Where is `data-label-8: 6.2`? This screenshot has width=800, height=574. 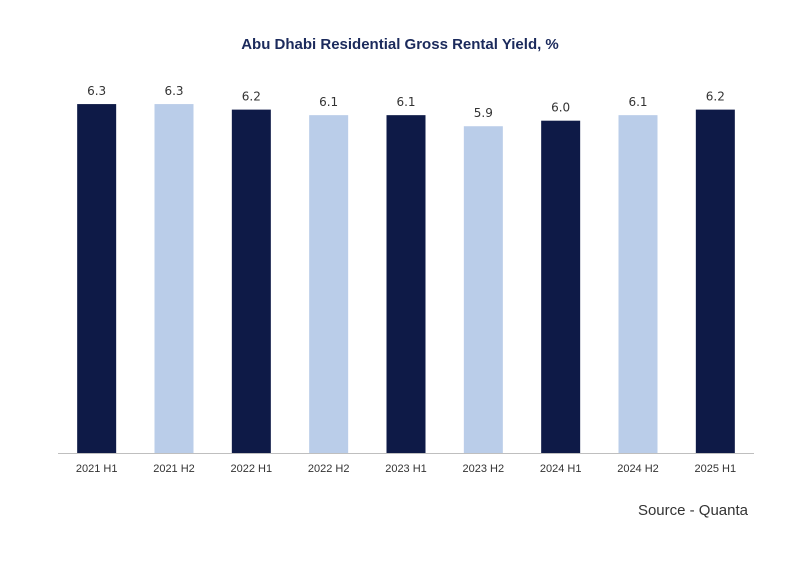 data-label-8: 6.2 is located at coordinates (715, 97).